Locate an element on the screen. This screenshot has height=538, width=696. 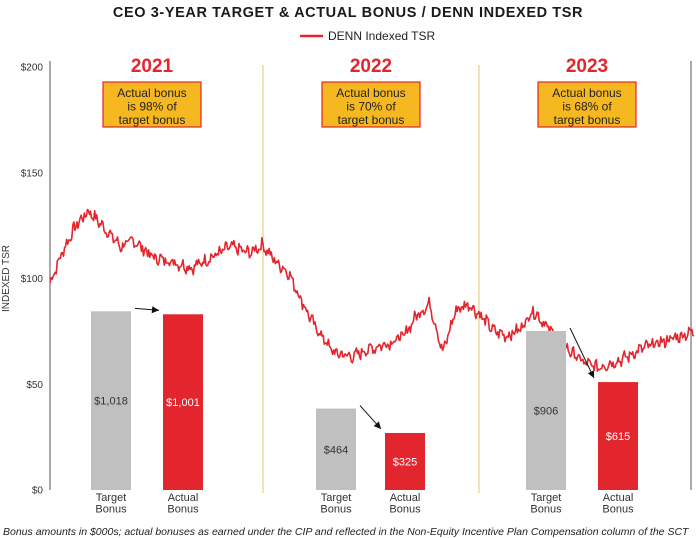
y-tick-label: $50 is located at coordinates (34, 385).